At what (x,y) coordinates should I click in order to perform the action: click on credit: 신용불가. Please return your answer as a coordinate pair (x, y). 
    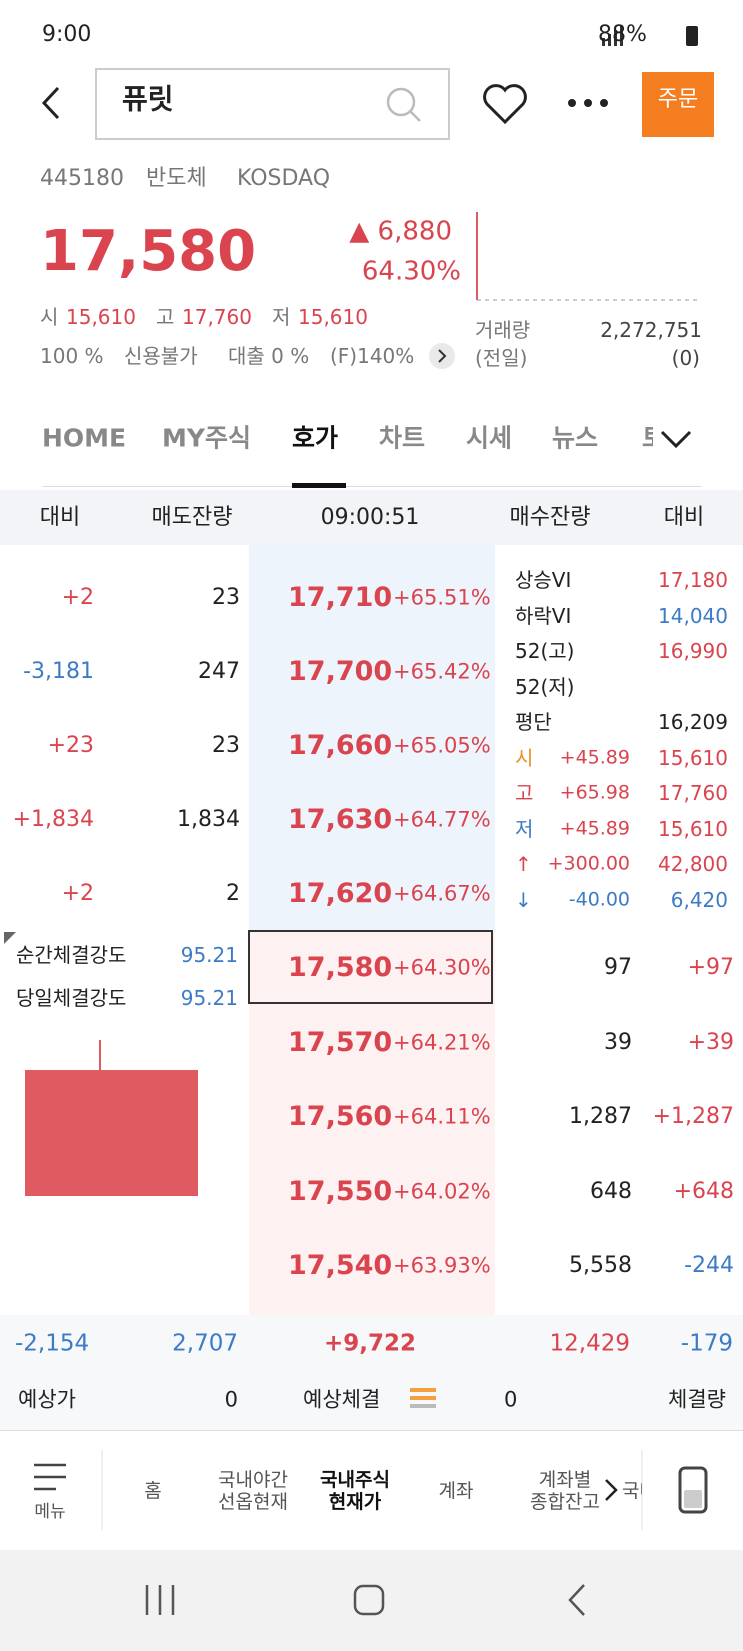
    Looking at the image, I should click on (161, 356).